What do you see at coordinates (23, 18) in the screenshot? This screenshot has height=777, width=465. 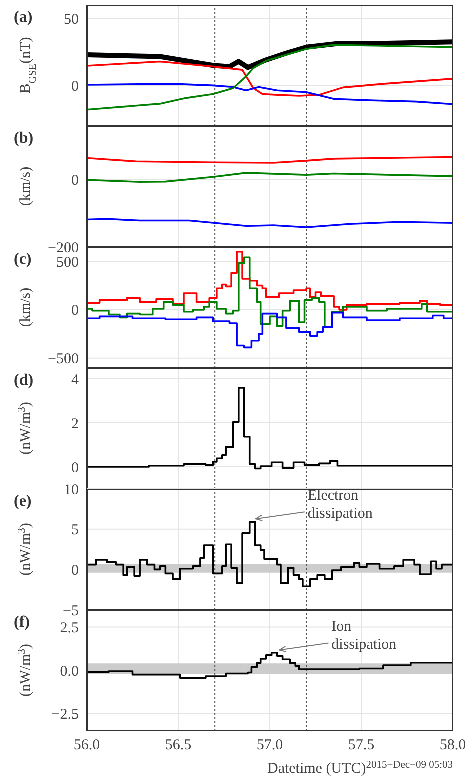 I see `chart-title: (a)` at bounding box center [23, 18].